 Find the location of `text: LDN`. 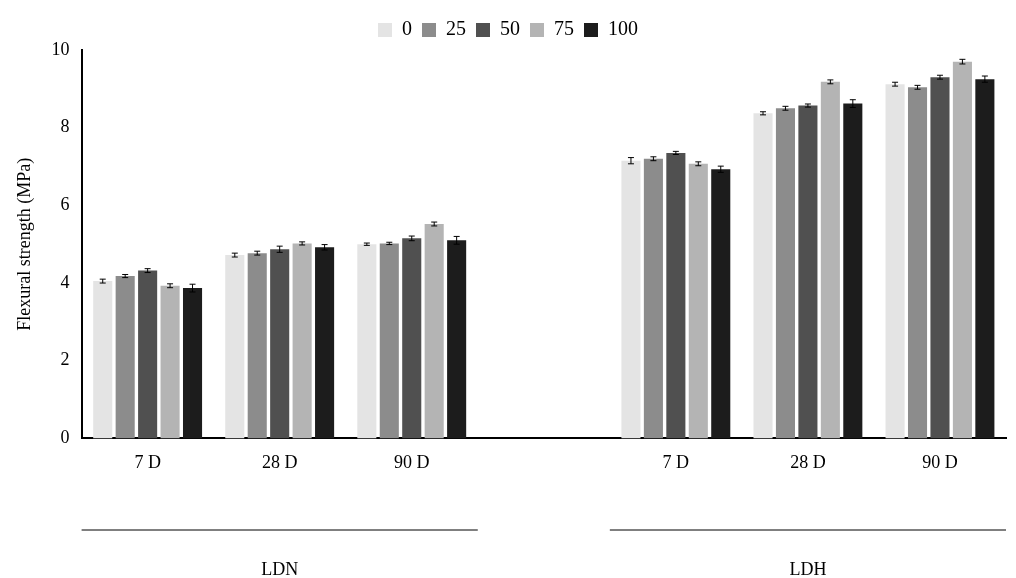

text: LDN is located at coordinates (280, 568).